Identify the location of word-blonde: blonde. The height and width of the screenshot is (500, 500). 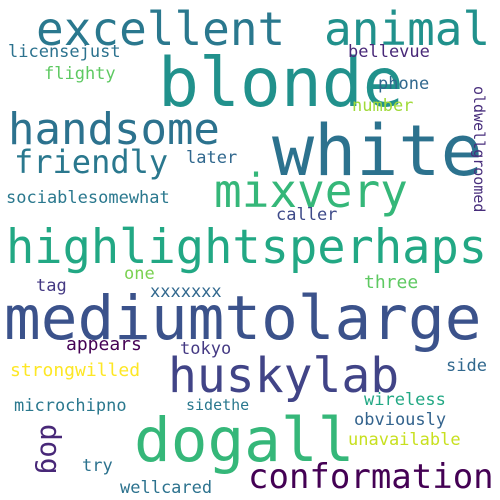
(281, 83).